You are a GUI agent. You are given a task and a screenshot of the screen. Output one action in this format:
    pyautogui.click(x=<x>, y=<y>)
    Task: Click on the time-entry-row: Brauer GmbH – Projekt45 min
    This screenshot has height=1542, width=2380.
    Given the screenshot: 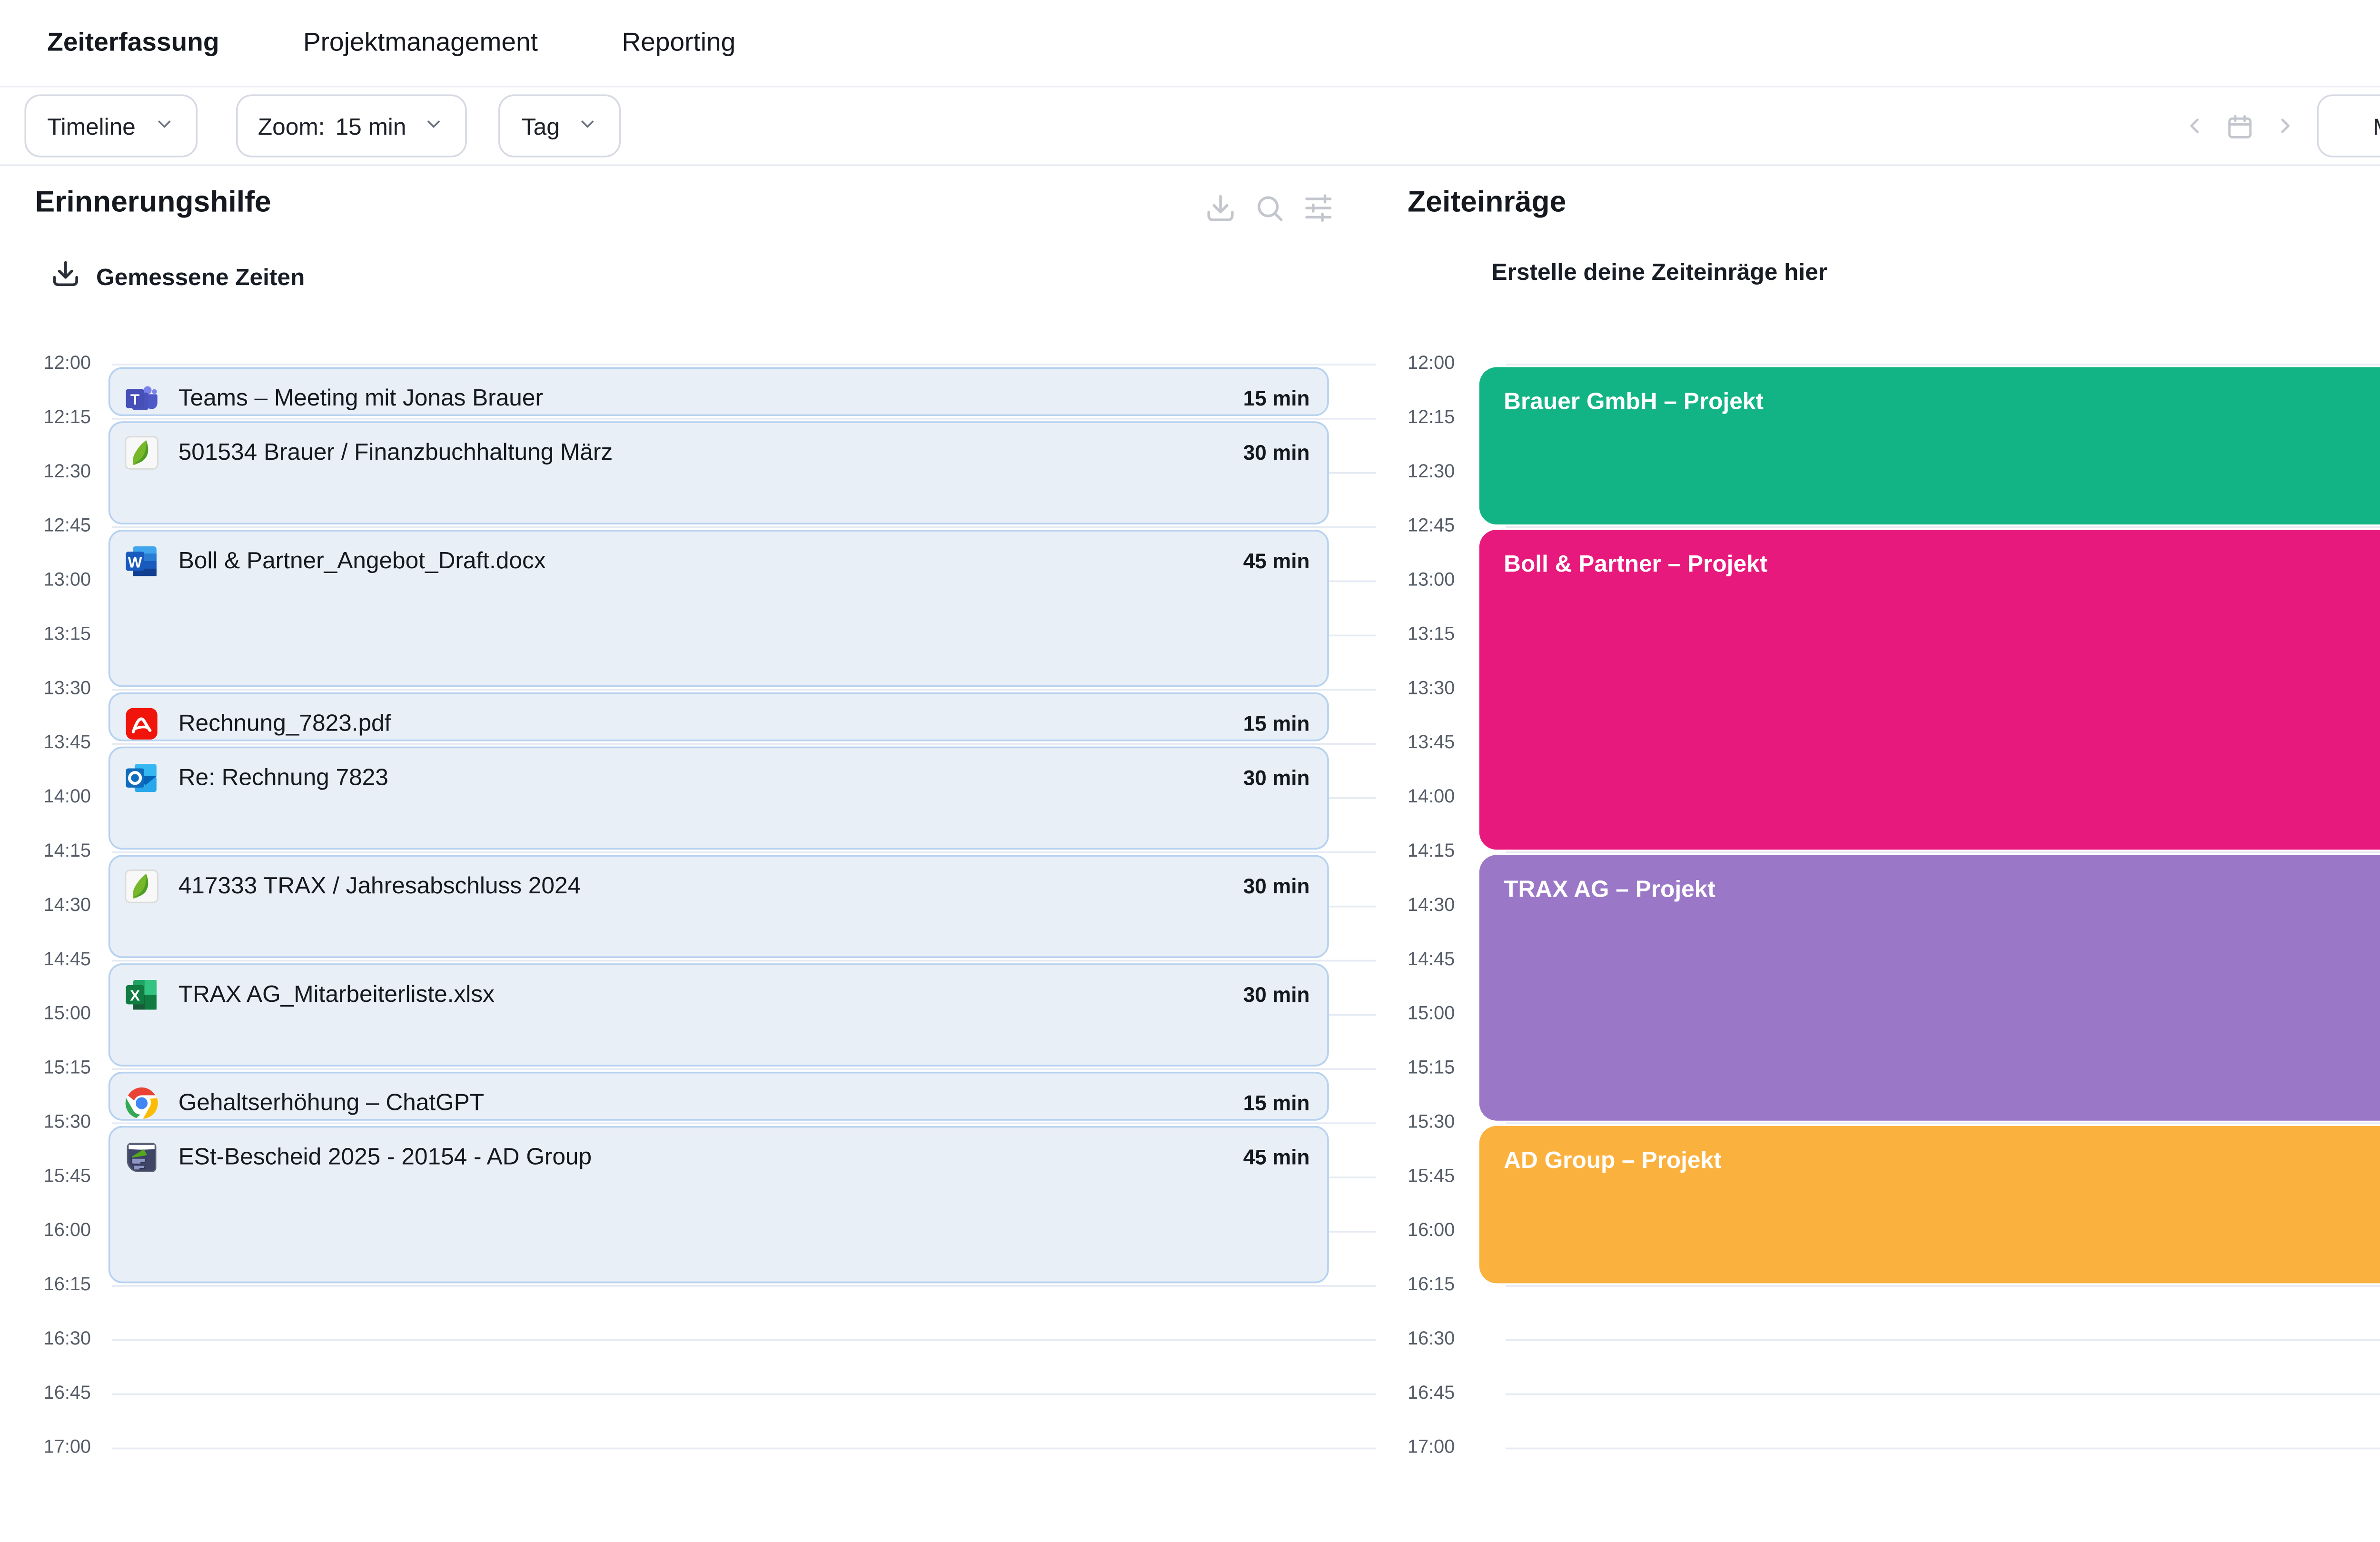 What is the action you would take?
    pyautogui.click(x=1929, y=390)
    